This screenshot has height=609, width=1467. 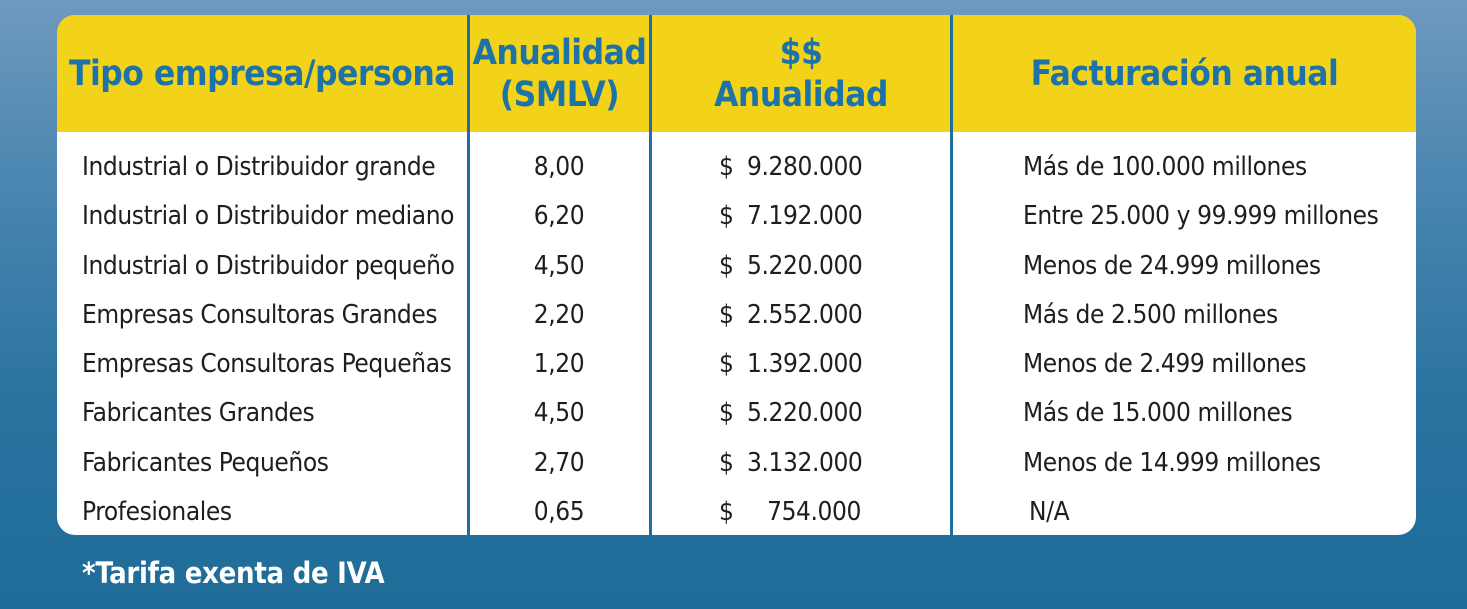 I want to click on header-monto: $$ Anualidad, so click(x=801, y=73).